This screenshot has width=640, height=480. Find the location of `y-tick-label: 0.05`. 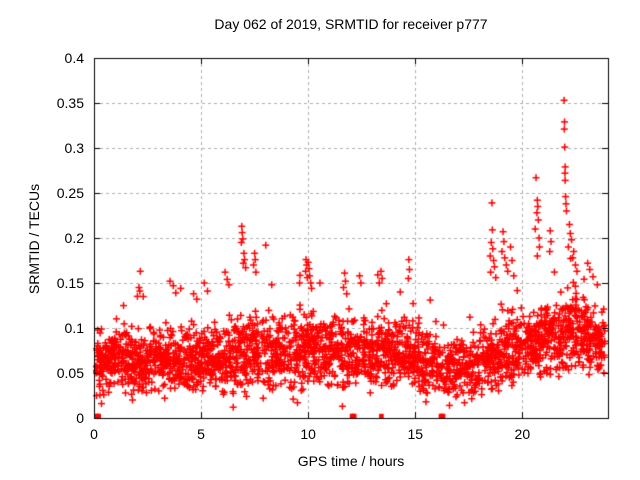

y-tick-label: 0.05 is located at coordinates (70, 373).